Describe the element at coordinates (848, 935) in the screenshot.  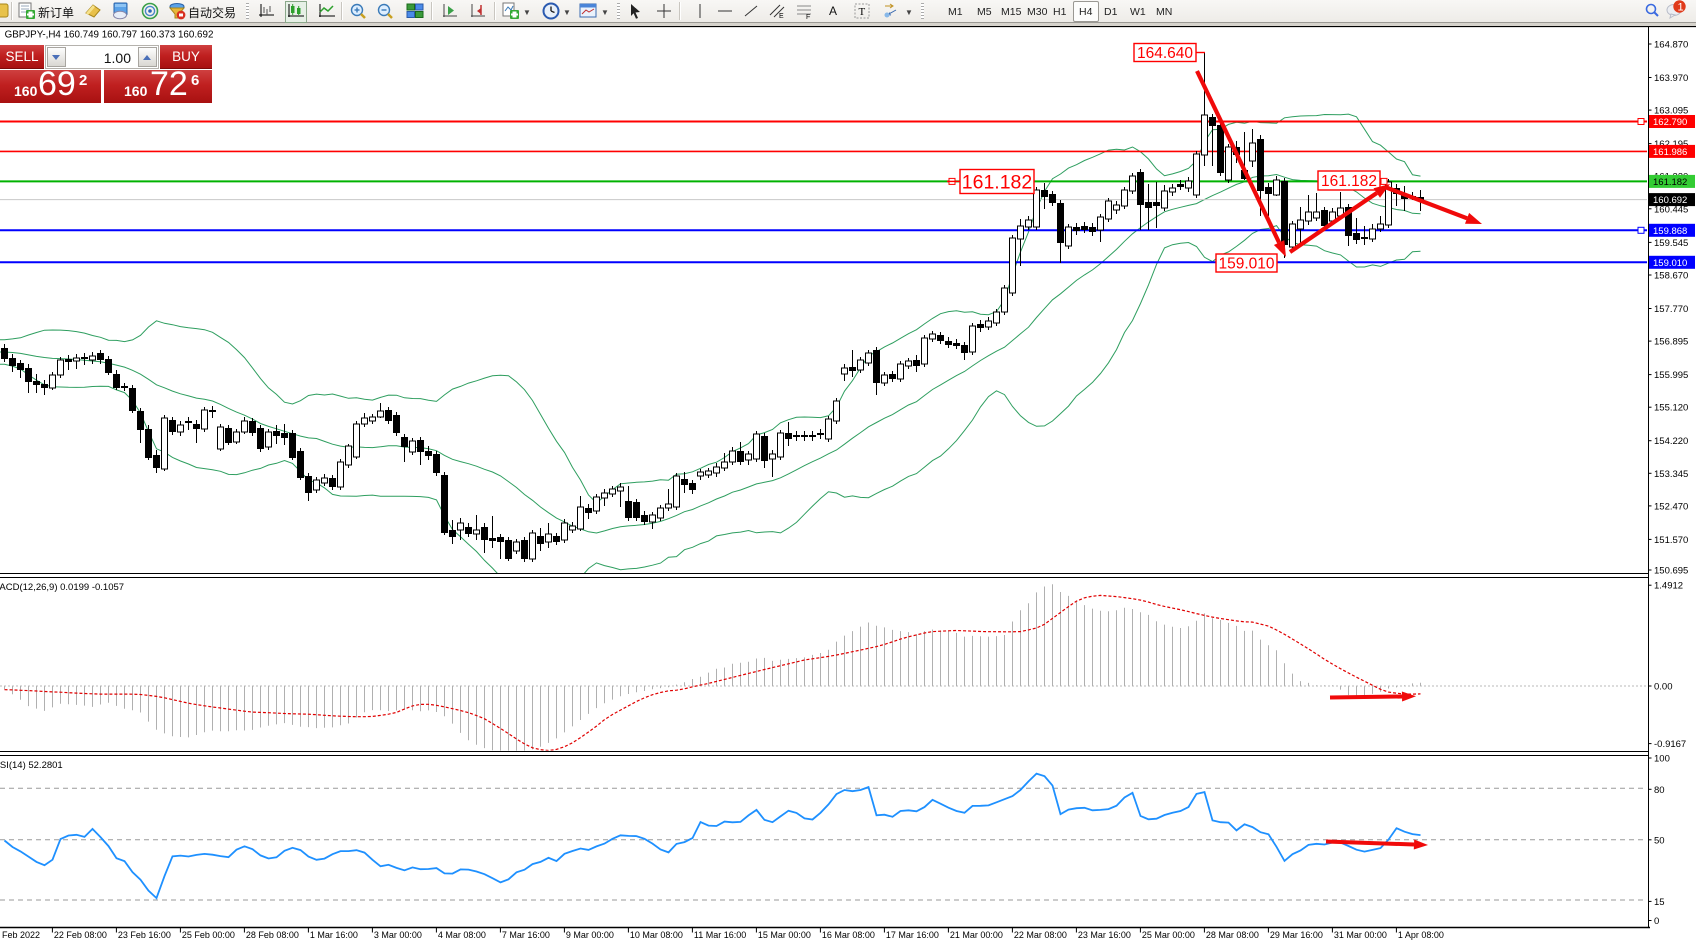
I see `svg-text: 16 Mar 08:00` at that location.